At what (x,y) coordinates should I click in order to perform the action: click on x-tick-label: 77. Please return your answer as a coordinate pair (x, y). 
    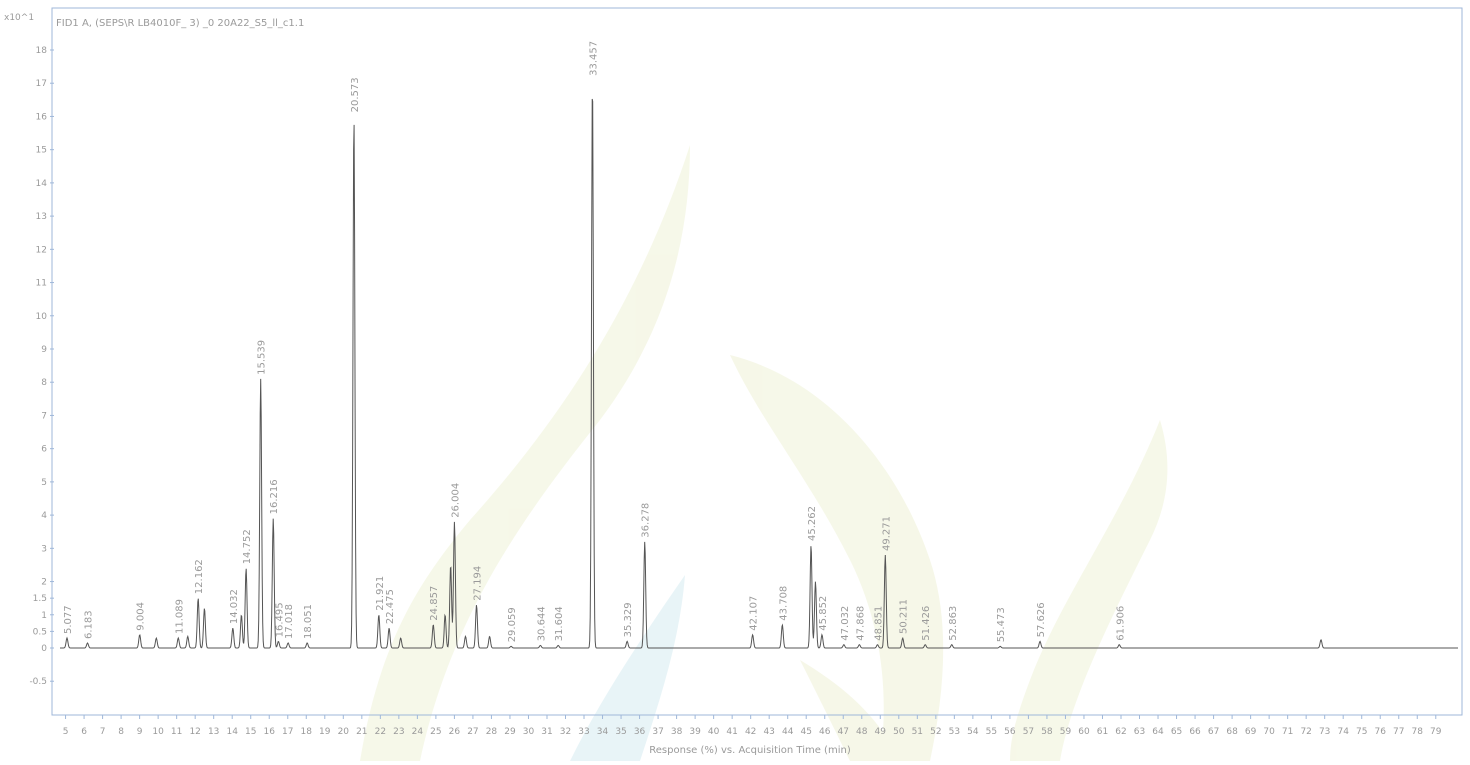
    Looking at the image, I should click on (1398, 732).